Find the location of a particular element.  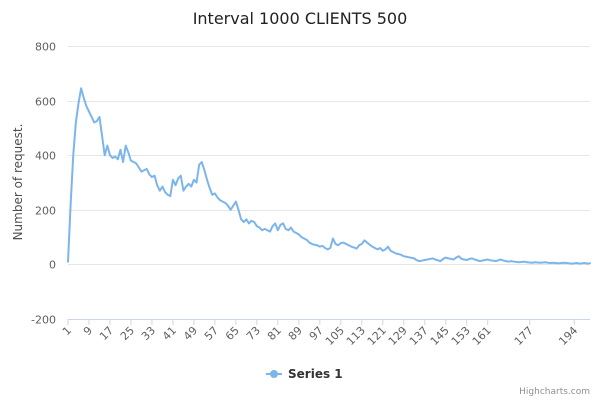

x-tick-label: 129 is located at coordinates (398, 336).